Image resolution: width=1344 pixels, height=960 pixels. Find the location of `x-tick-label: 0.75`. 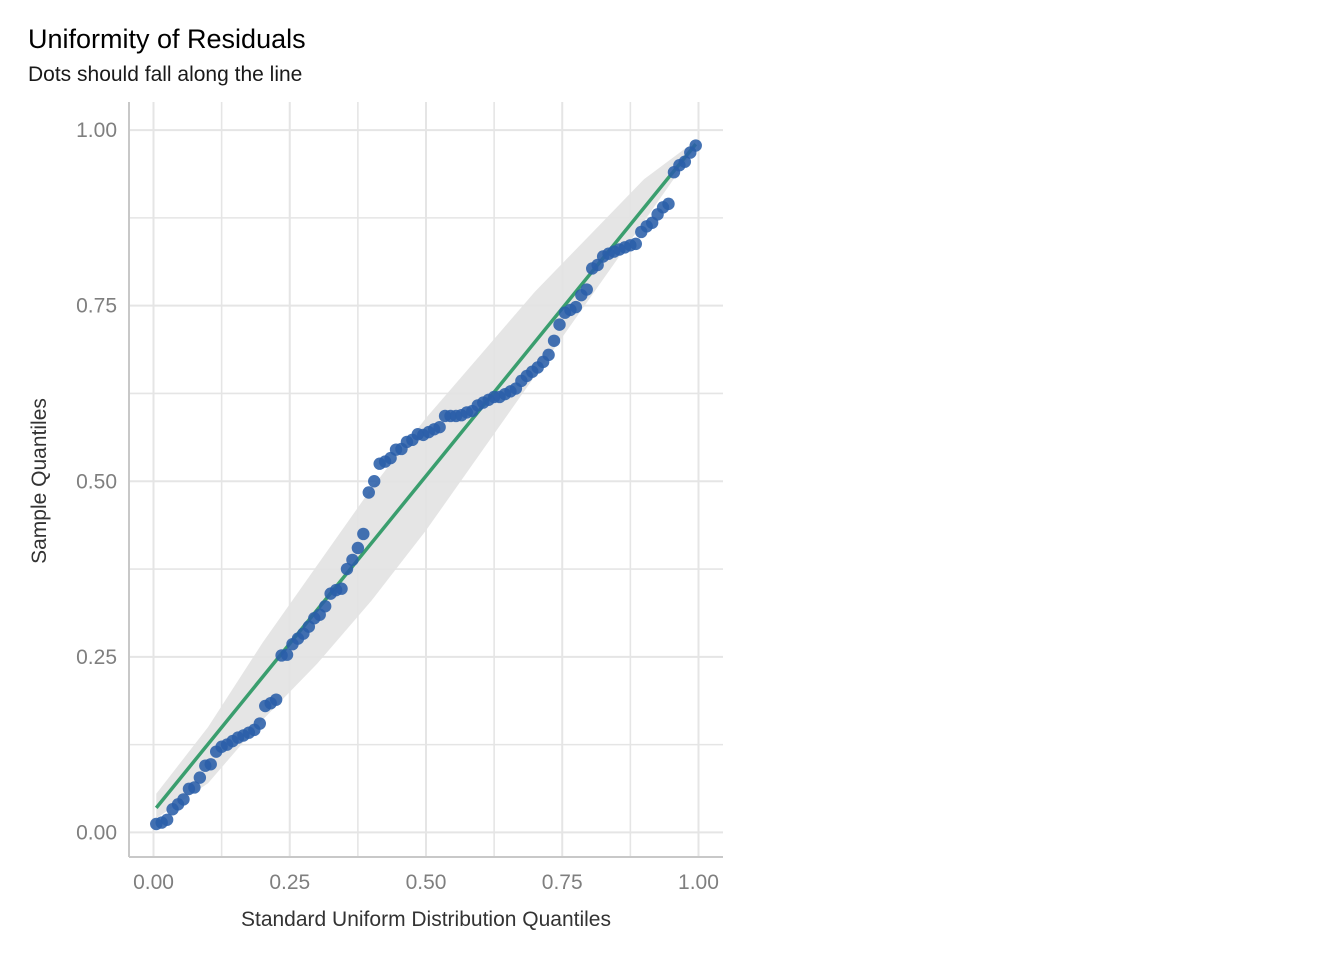

x-tick-label: 0.75 is located at coordinates (562, 882).